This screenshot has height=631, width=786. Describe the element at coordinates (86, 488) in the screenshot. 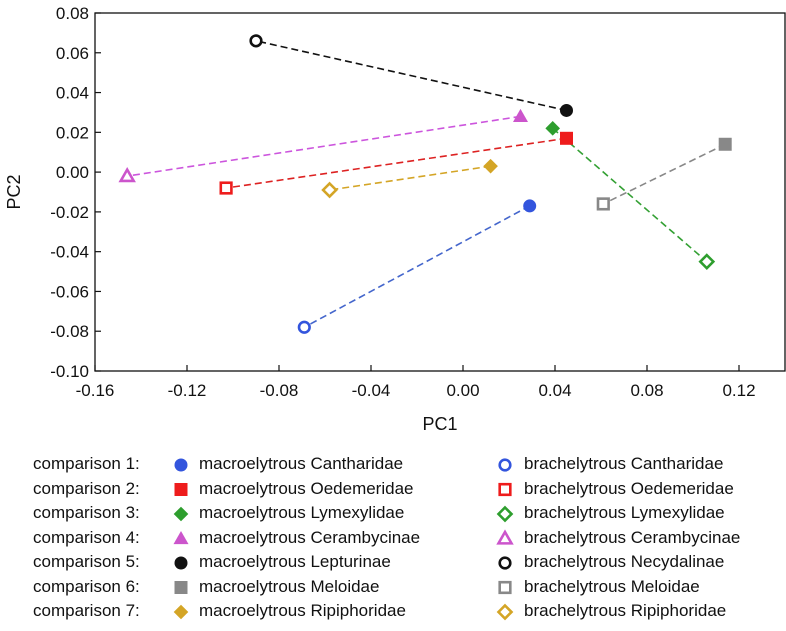

I see `legend-comparison-label: comparison 2:` at that location.